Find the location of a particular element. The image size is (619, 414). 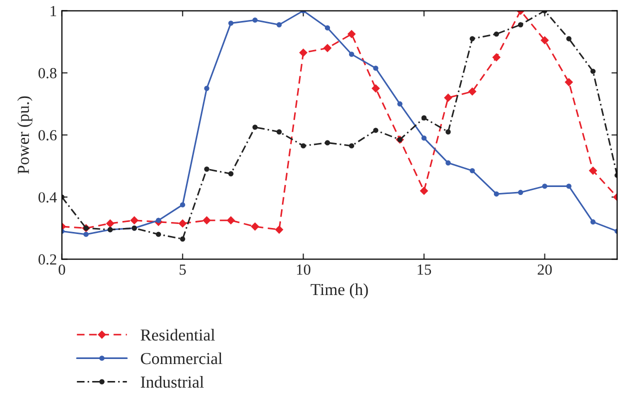

y-tick-label: 0.4 is located at coordinates (47, 197).